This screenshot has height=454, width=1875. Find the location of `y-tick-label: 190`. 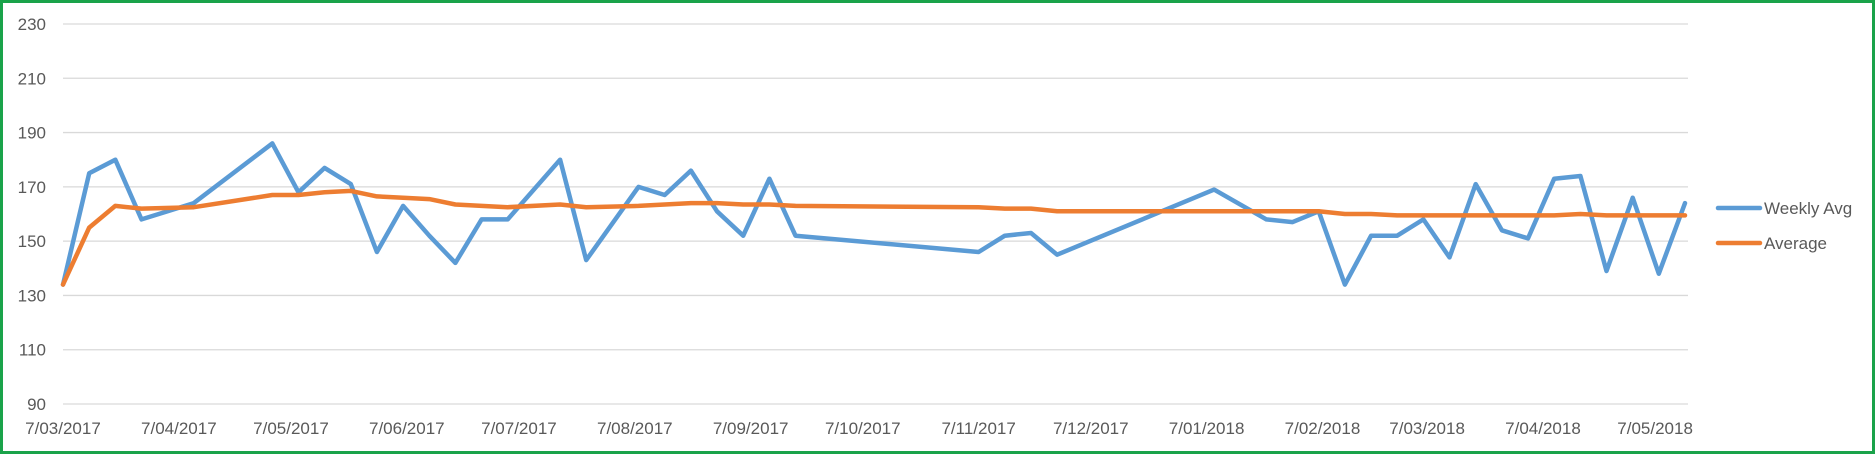

y-tick-label: 190 is located at coordinates (32, 133).